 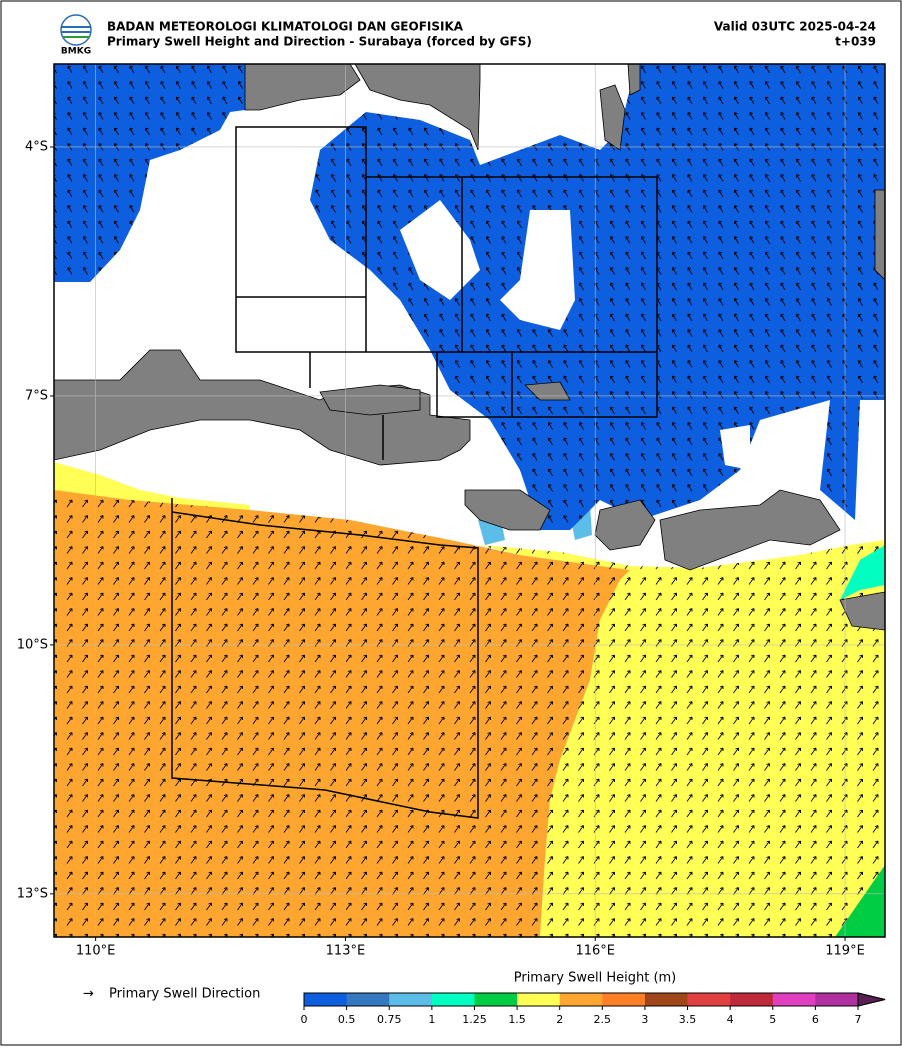 I want to click on colorbar-tick-label: 1, so click(x=431, y=1019).